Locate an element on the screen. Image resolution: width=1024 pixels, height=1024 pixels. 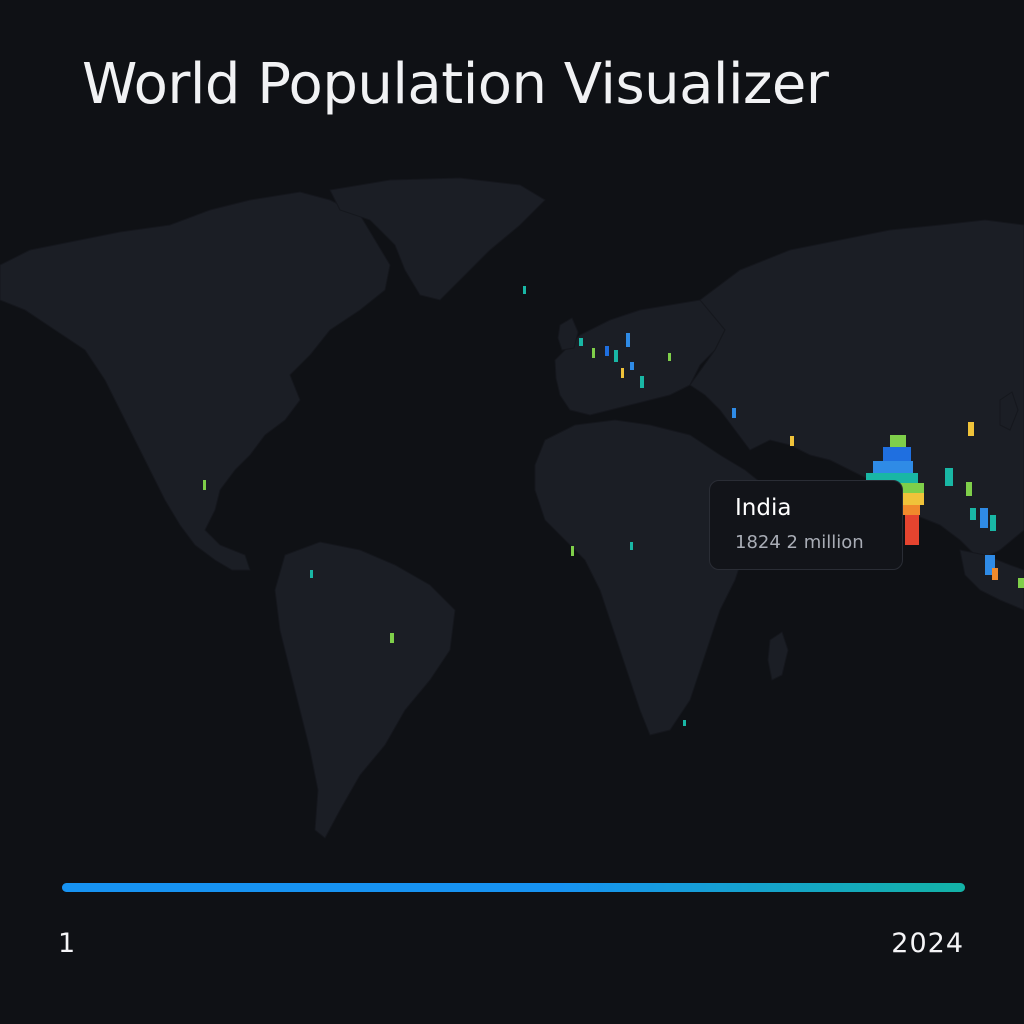
timeline-progress is located at coordinates (513, 887).